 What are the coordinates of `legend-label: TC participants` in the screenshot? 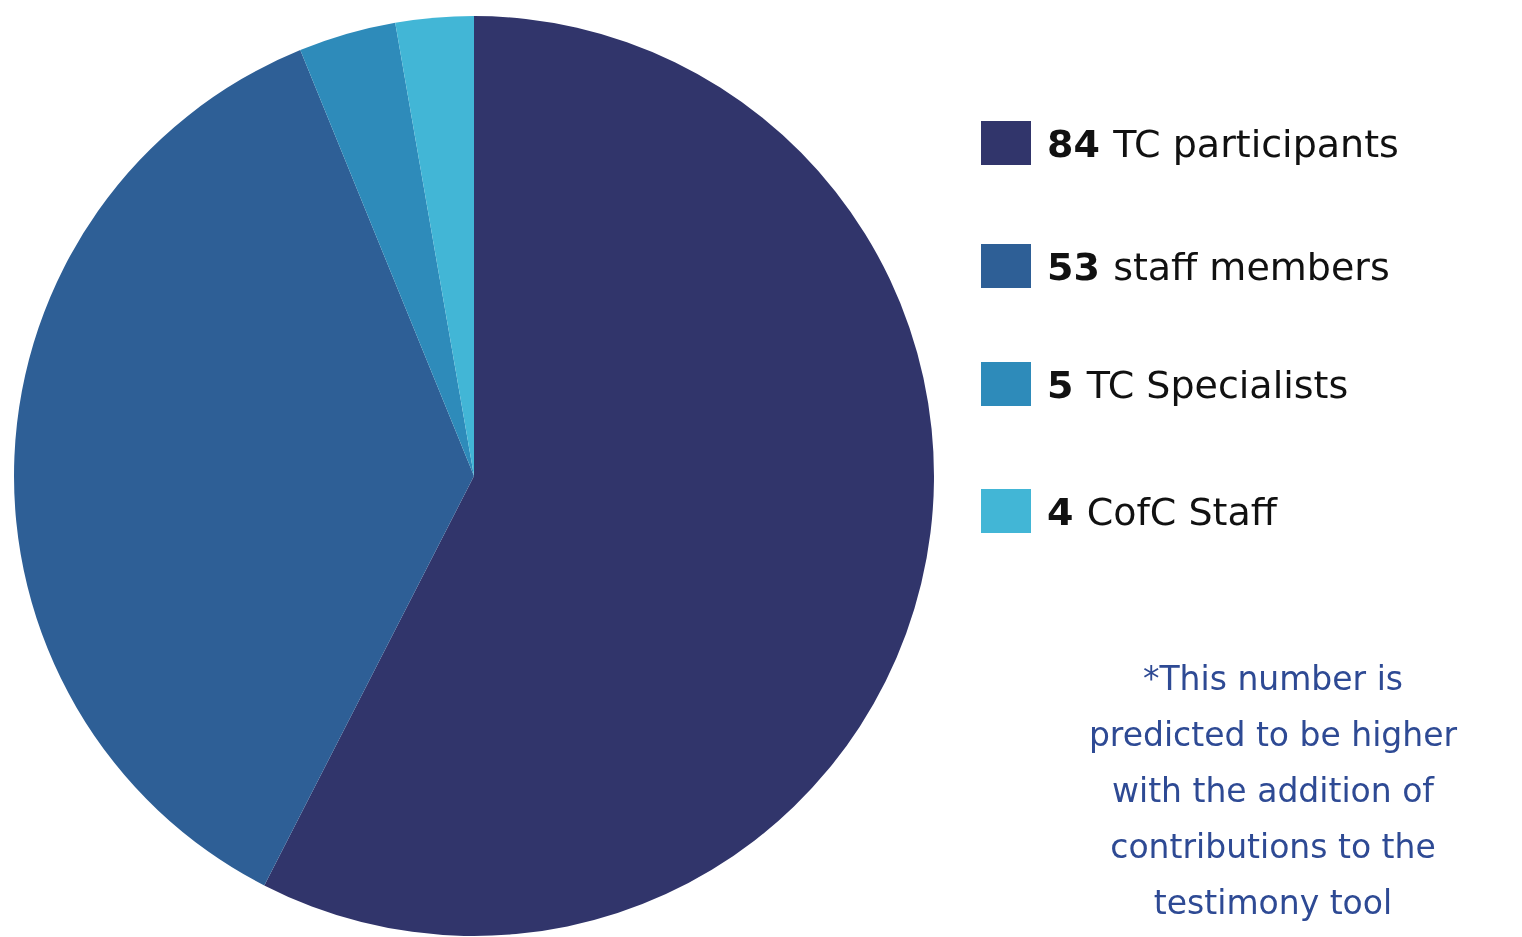 It's located at (1255, 144).